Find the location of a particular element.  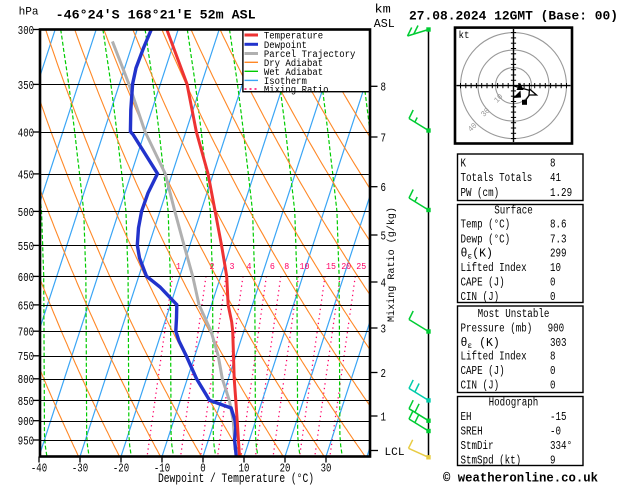

svg-text: 334° is located at coordinates (561, 446).